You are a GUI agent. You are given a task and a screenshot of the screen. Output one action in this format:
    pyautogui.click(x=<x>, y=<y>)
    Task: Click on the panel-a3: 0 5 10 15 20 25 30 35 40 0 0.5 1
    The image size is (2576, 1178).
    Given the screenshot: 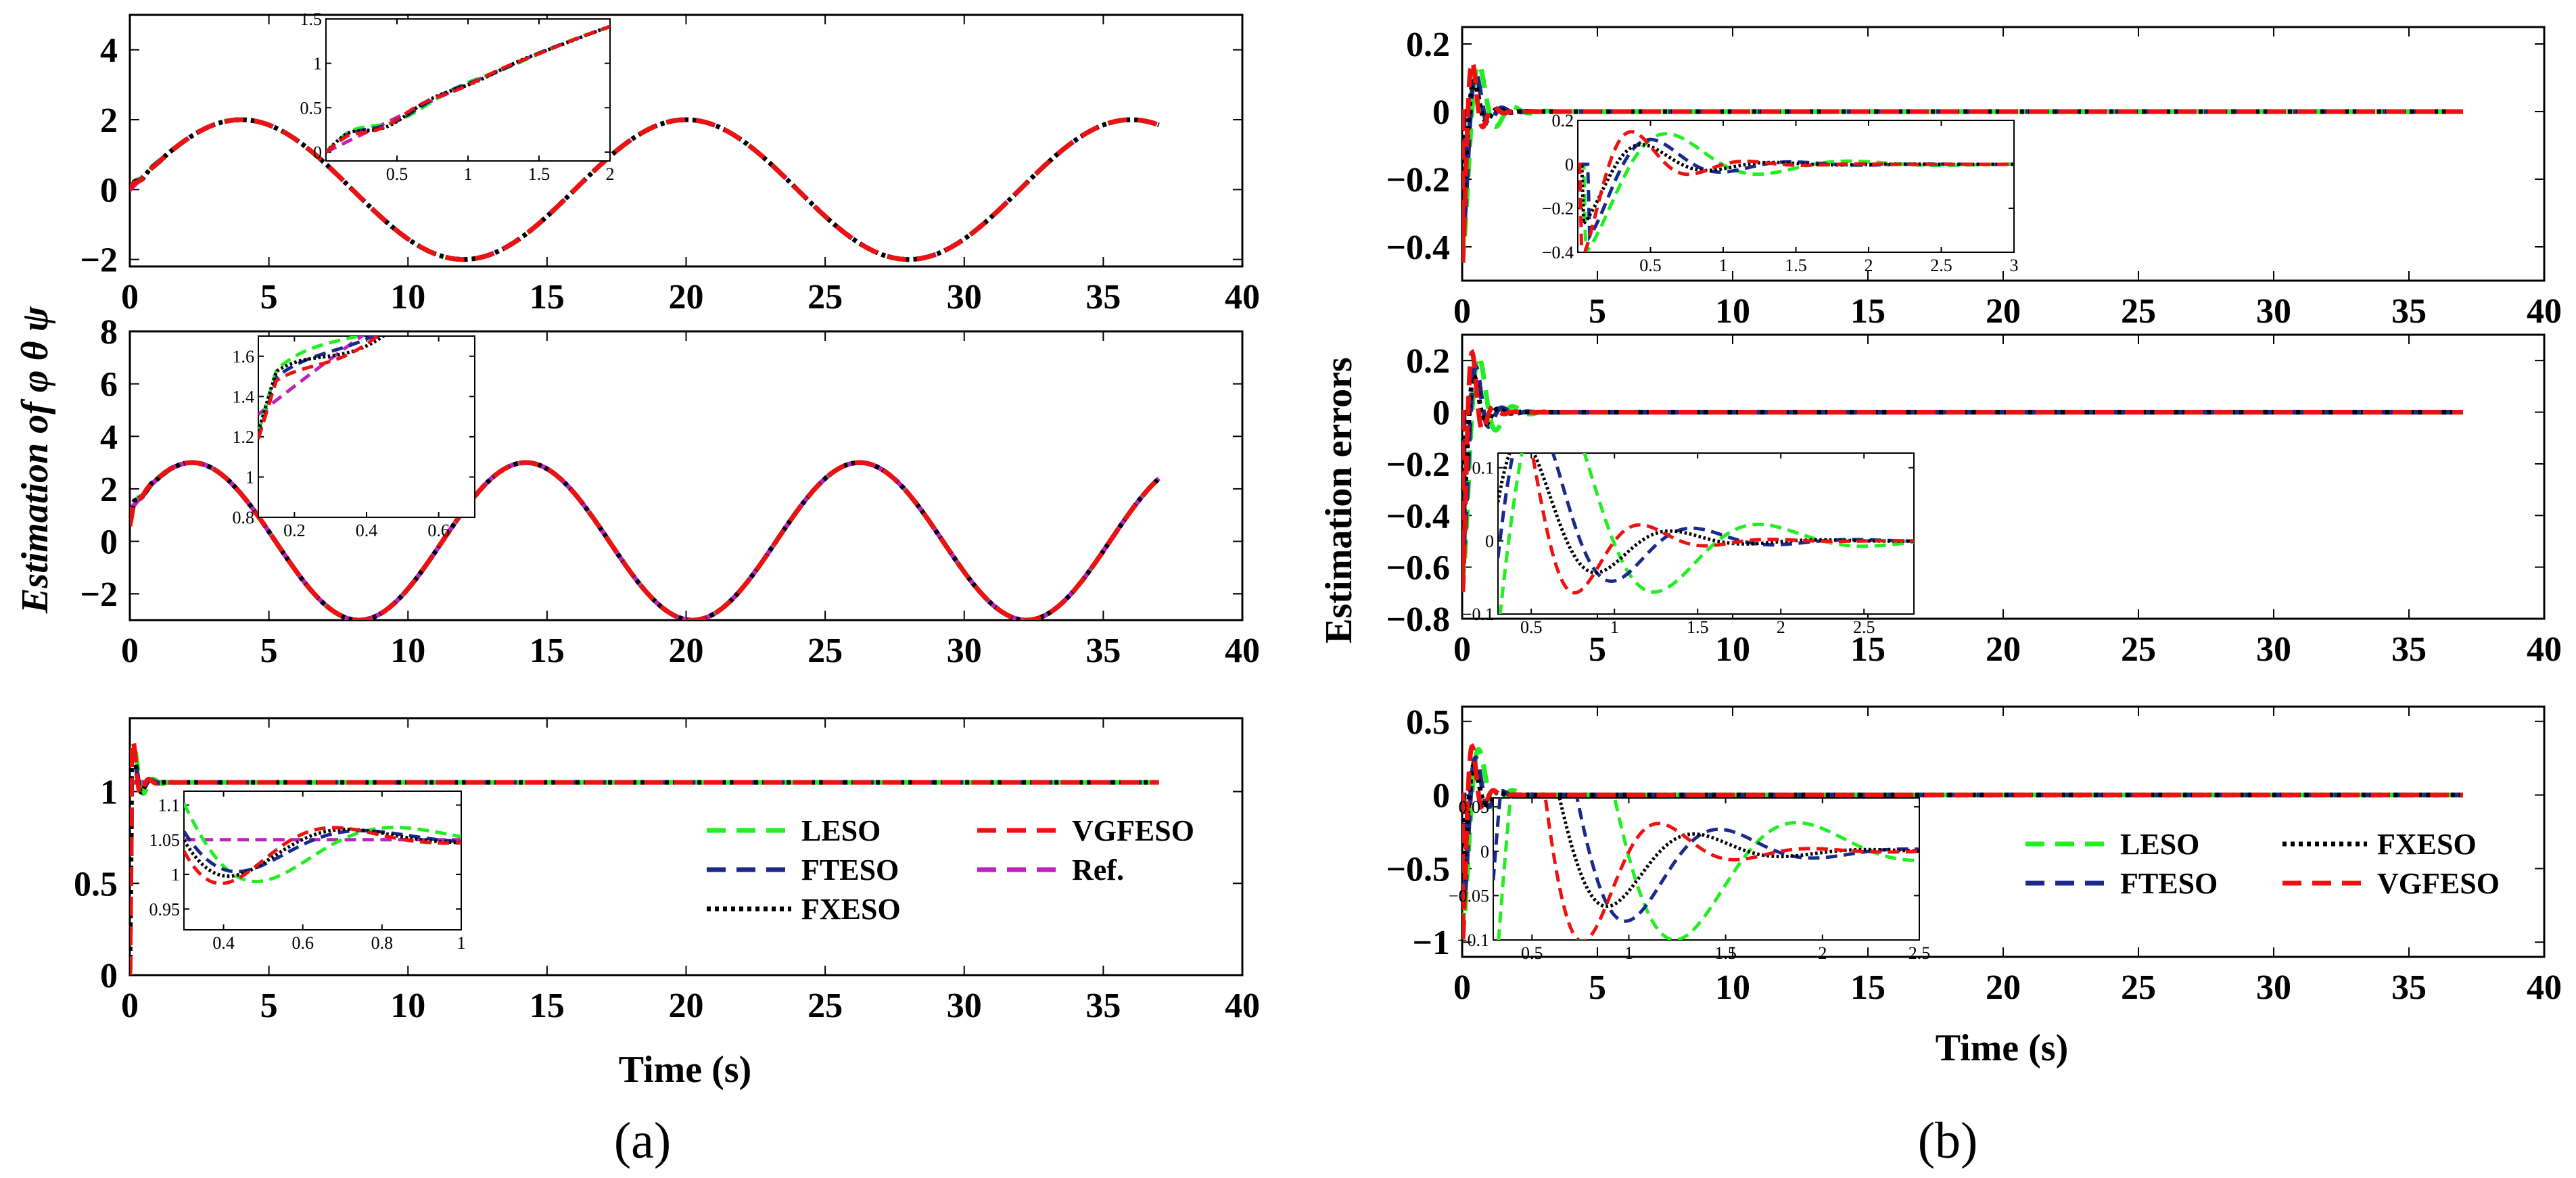 What is the action you would take?
    pyautogui.click(x=667, y=871)
    